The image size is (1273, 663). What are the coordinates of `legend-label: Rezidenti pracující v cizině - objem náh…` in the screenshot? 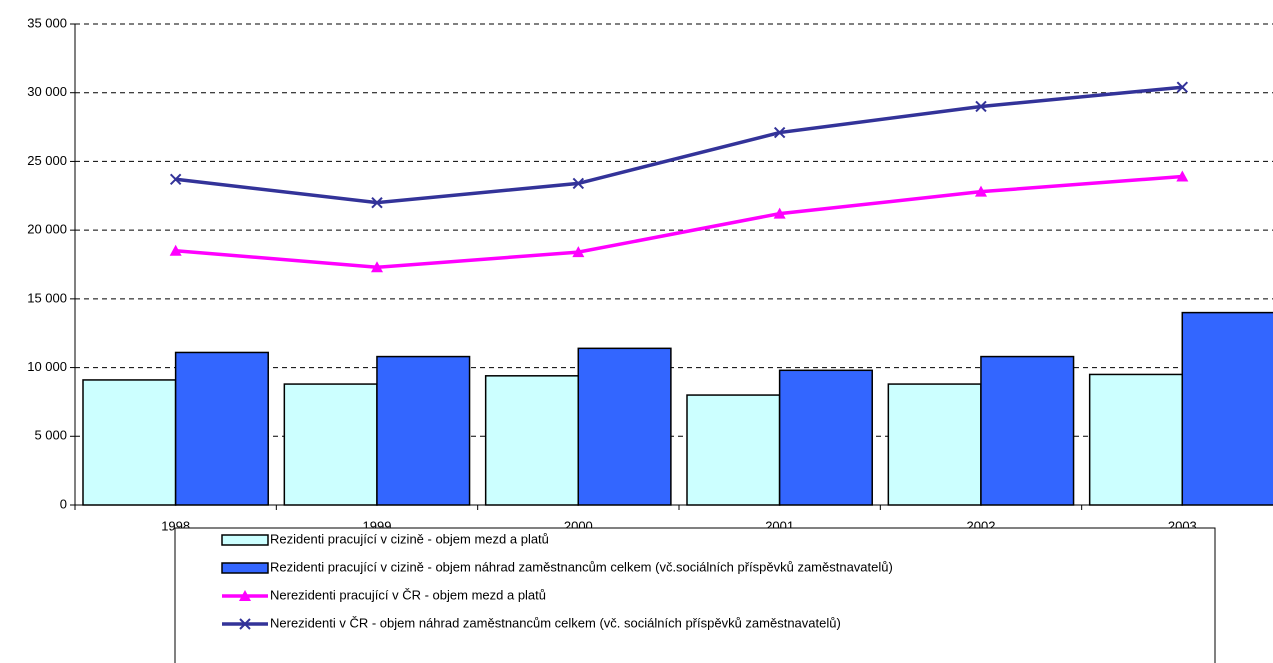 It's located at (581, 566).